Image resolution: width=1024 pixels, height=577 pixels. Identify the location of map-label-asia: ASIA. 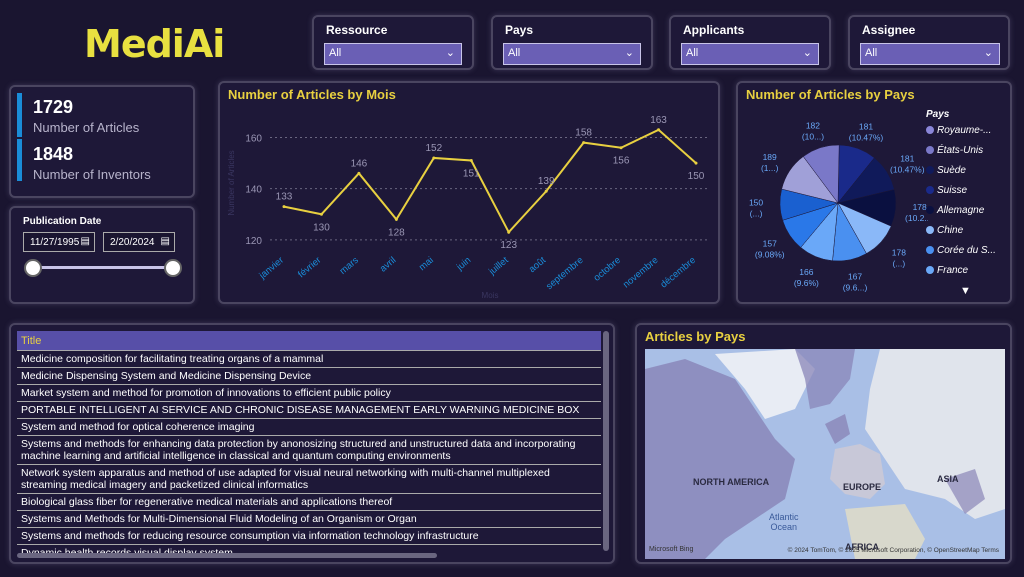
(948, 479).